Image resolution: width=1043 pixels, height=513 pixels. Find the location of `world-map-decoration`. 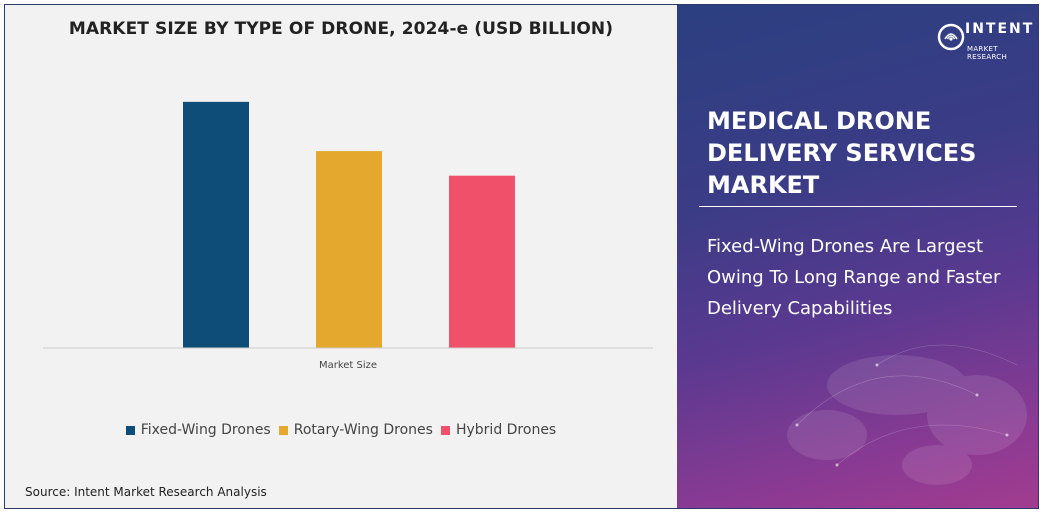

world-map-decoration is located at coordinates (907, 414).